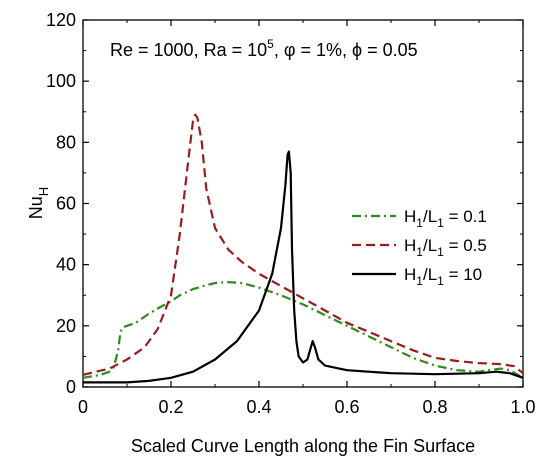 The height and width of the screenshot is (471, 550). Describe the element at coordinates (66, 204) in the screenshot. I see `y-tick-label: 60` at that location.